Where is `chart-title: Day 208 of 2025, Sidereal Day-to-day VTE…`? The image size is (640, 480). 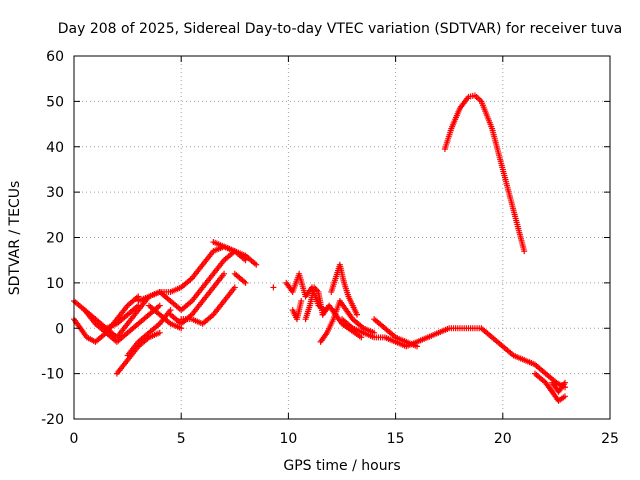 chart-title: Day 208 of 2025, Sidereal Day-to-day VTE… is located at coordinates (340, 29).